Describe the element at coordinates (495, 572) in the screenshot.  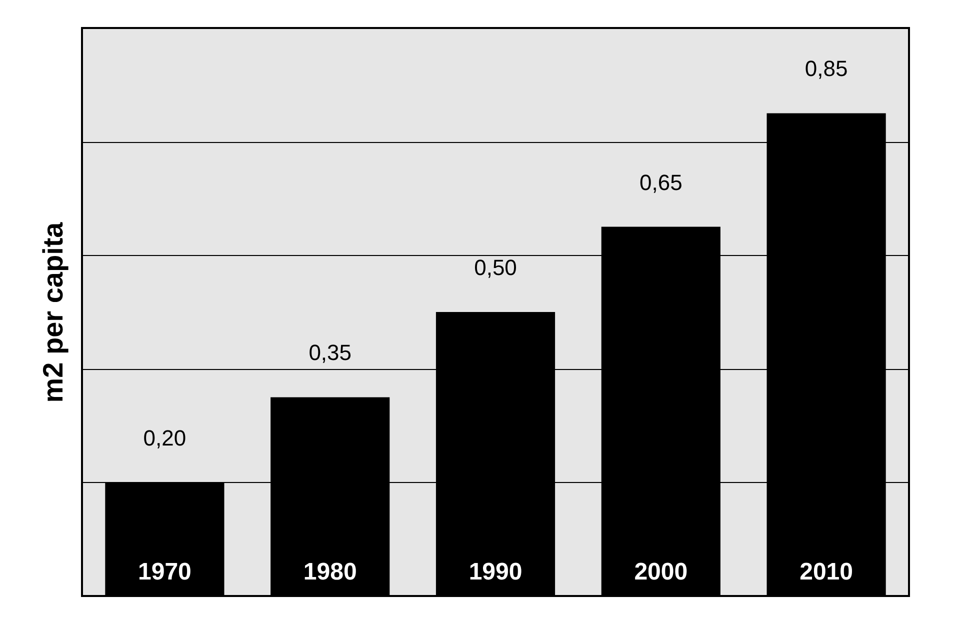
I see `x-tick-label: 1990` at that location.